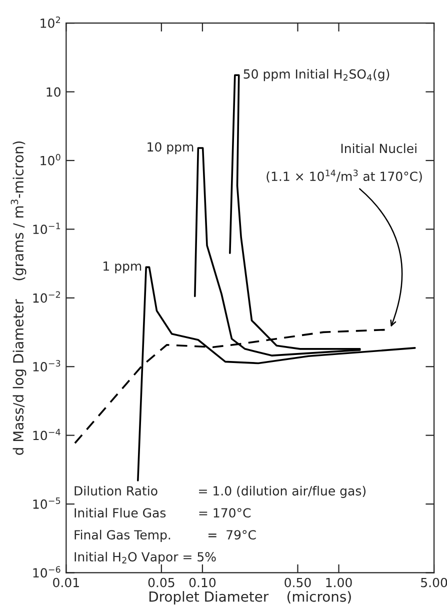 Image resolution: width=447 pixels, height=608 pixels. I want to click on annotation: Final Gas Temp. = 79°C, so click(165, 536).